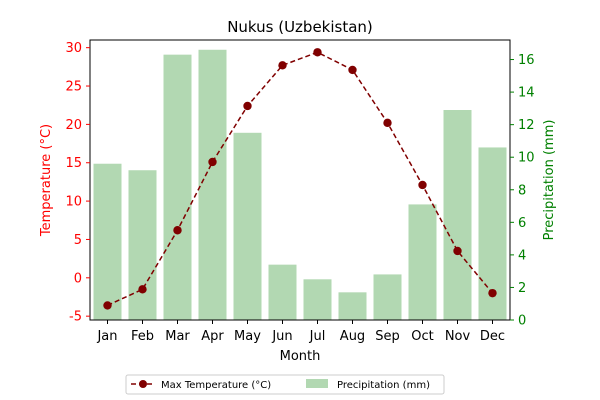  Describe the element at coordinates (177, 336) in the screenshot. I see `x-tick-label: Mar` at that location.